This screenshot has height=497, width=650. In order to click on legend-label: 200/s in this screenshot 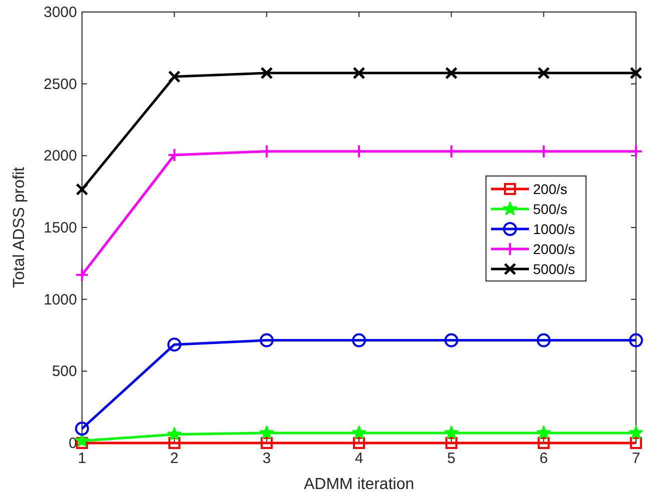, I will do `click(550, 189)`.